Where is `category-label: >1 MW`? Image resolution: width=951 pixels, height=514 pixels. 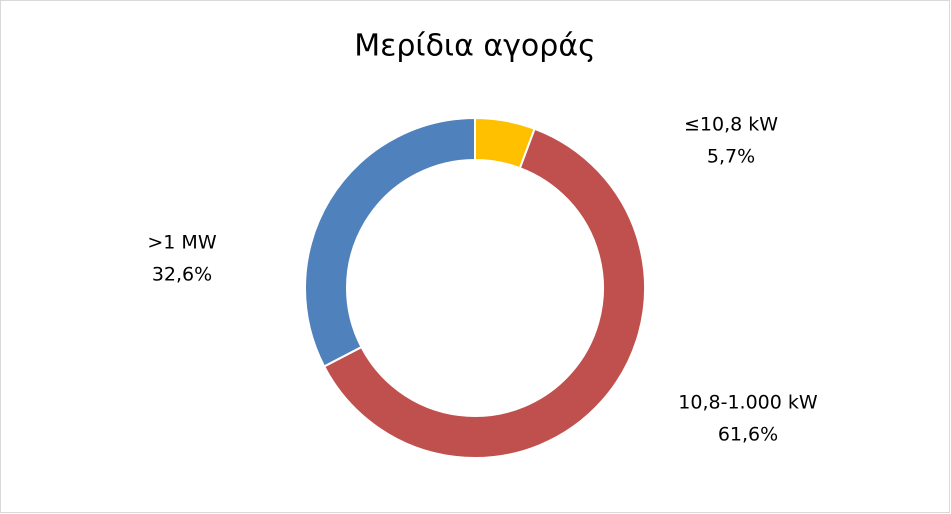 category-label: >1 MW is located at coordinates (181, 243).